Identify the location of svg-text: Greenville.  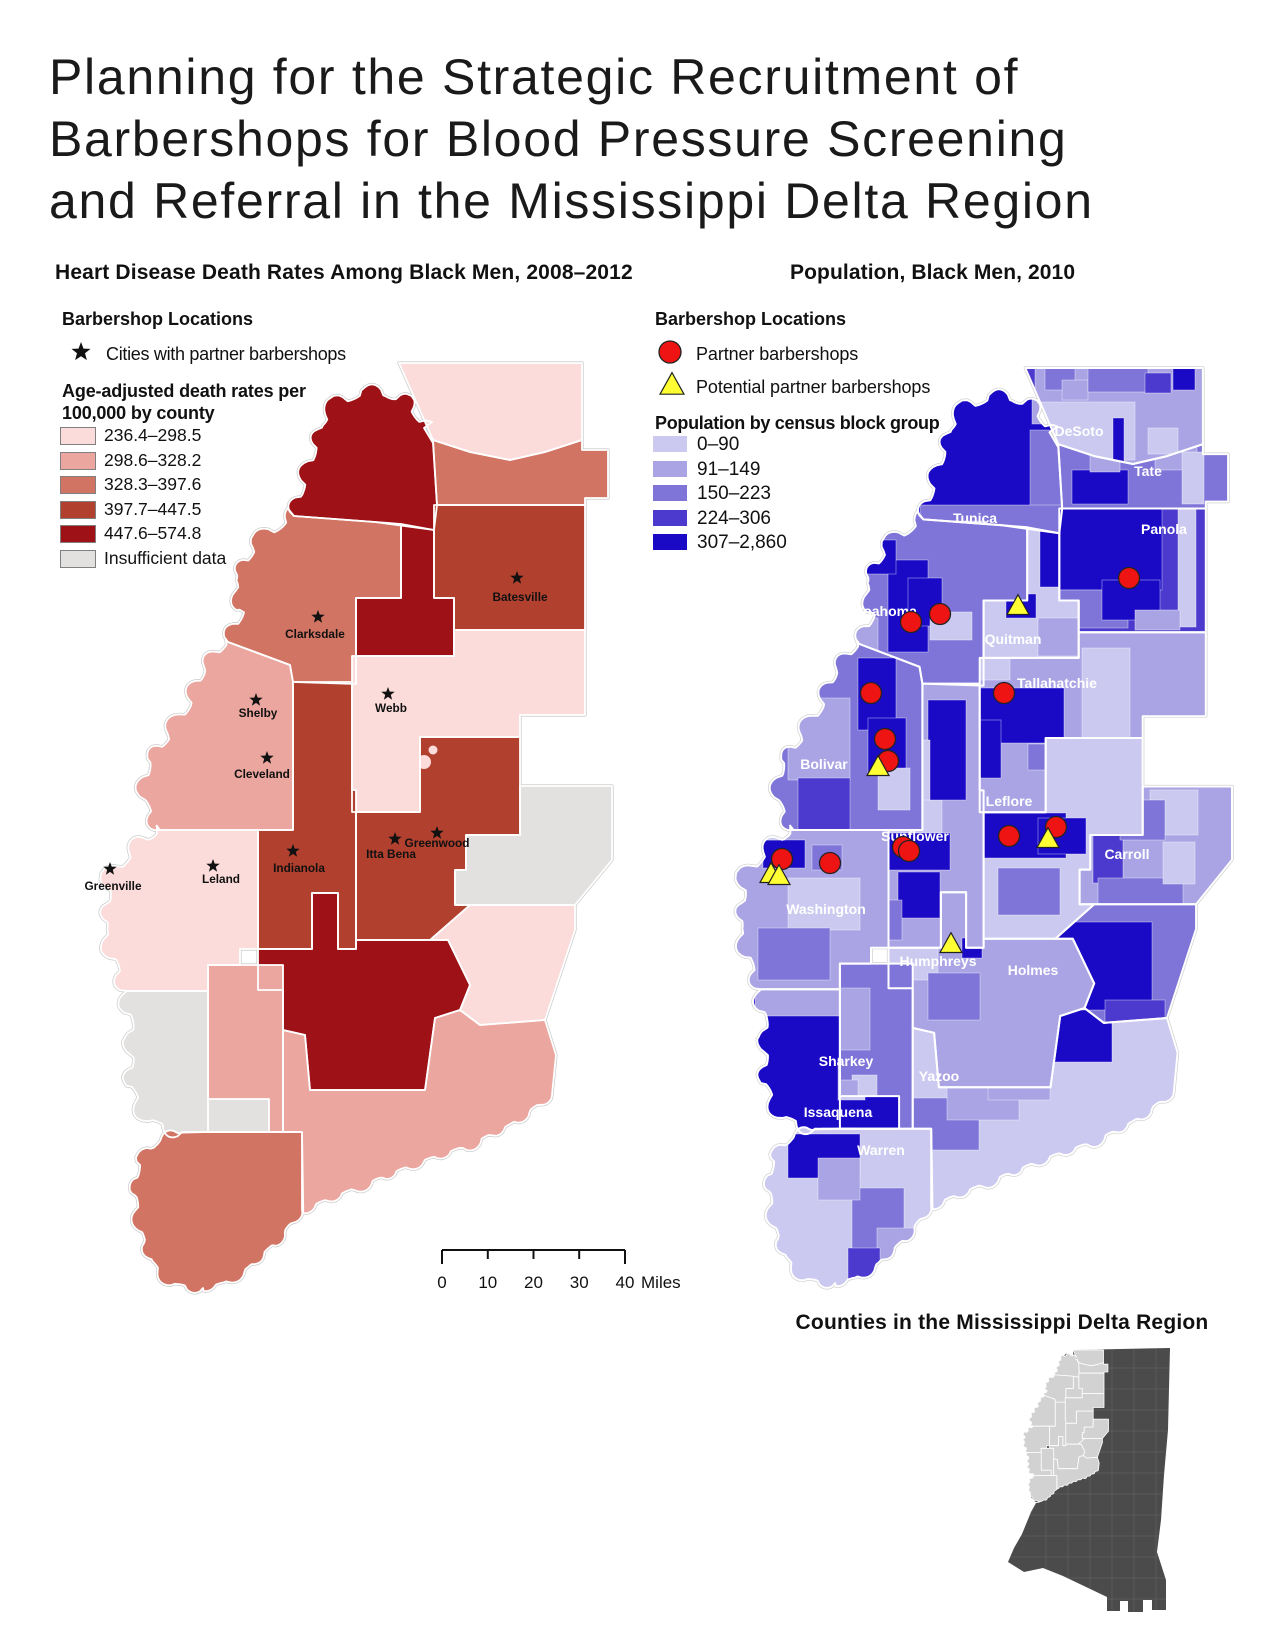
(112, 886).